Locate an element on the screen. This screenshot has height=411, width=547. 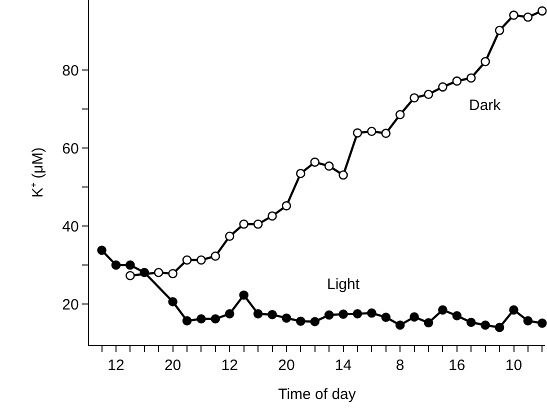
y-tick-label: 40 is located at coordinates (70, 227).